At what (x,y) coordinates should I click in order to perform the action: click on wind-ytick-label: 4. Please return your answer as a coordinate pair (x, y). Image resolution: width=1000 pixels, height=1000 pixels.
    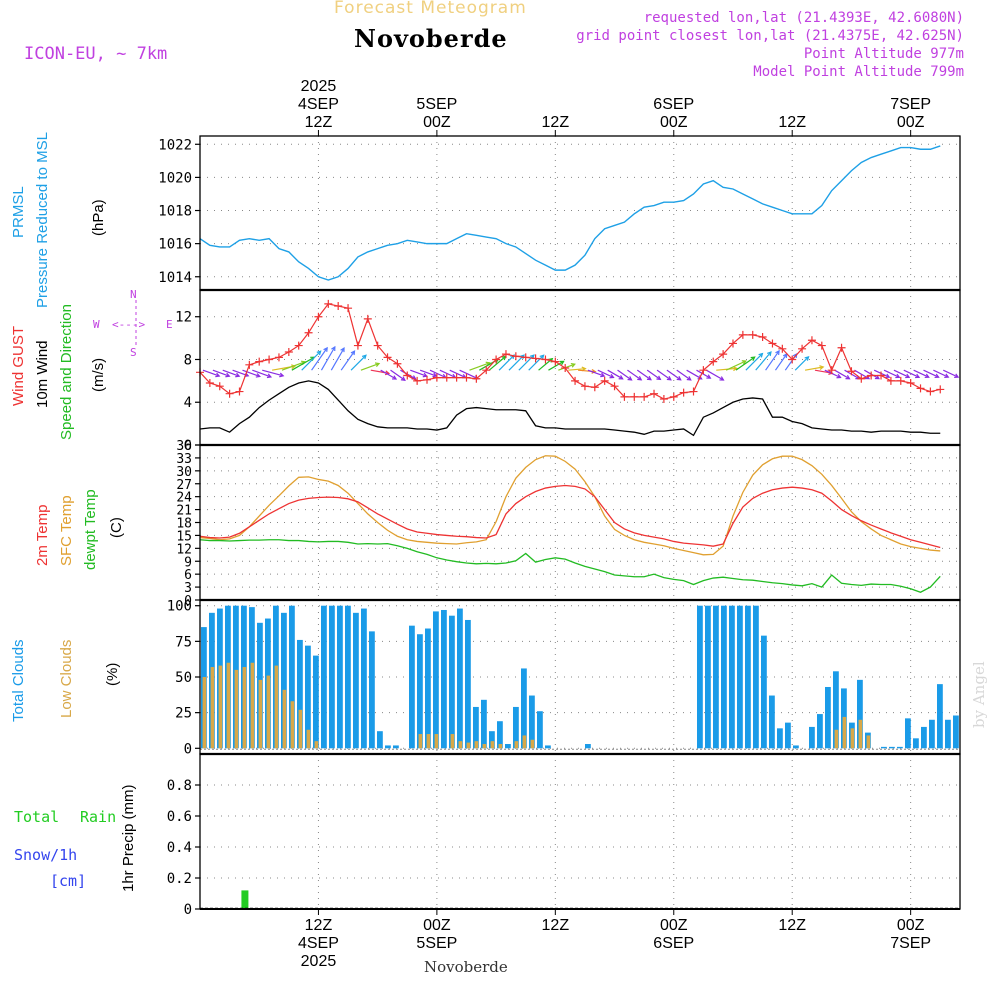
    Looking at the image, I should click on (188, 403).